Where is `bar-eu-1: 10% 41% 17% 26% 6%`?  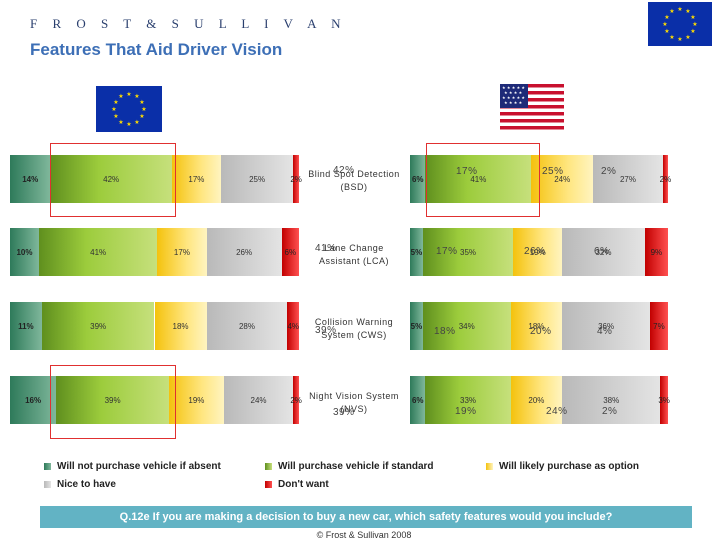 bar-eu-1: 10% 41% 17% 26% 6% is located at coordinates (154, 252).